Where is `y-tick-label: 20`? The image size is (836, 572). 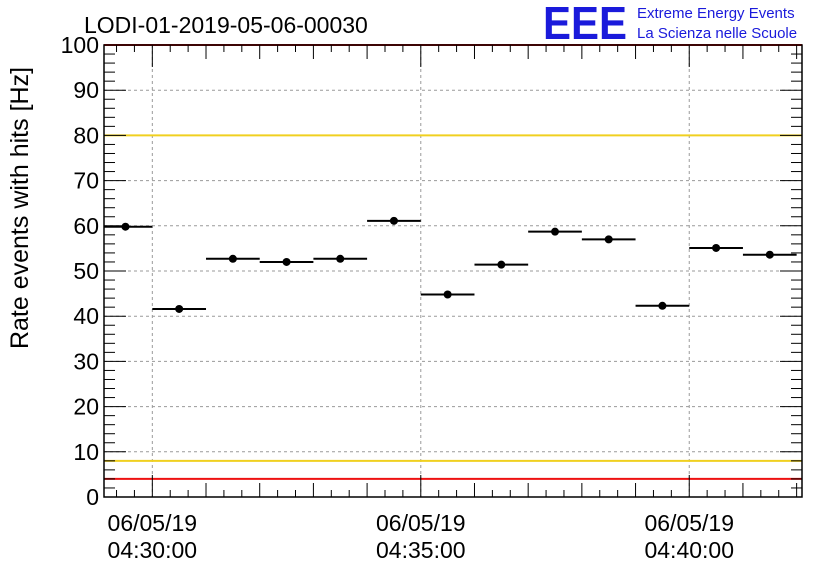 y-tick-label: 20 is located at coordinates (86, 407).